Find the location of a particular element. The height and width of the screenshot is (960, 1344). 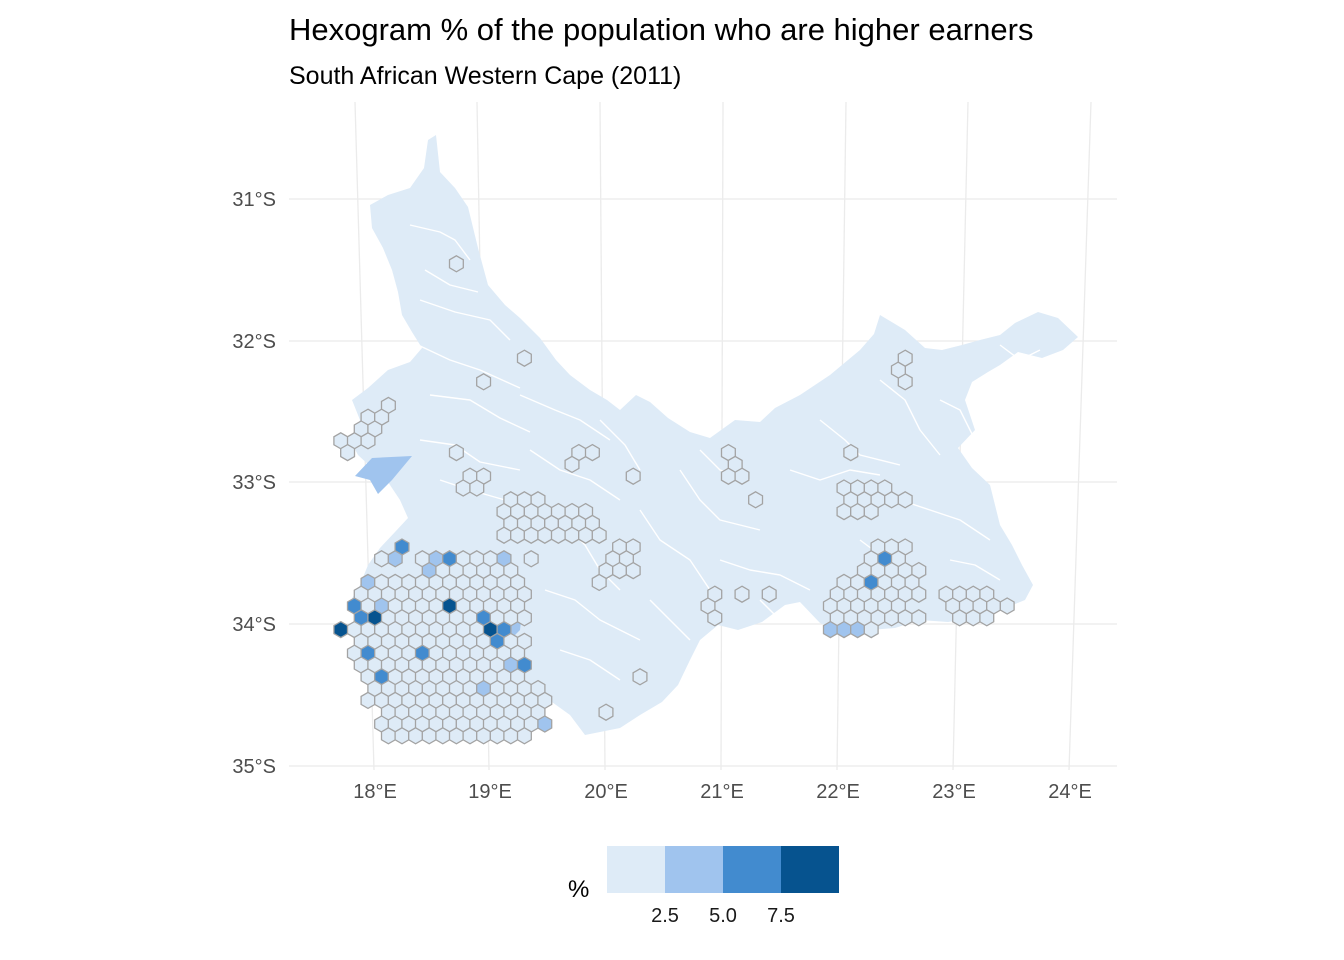

chart-subtitle: South African Western Cape (2011) is located at coordinates (485, 76).